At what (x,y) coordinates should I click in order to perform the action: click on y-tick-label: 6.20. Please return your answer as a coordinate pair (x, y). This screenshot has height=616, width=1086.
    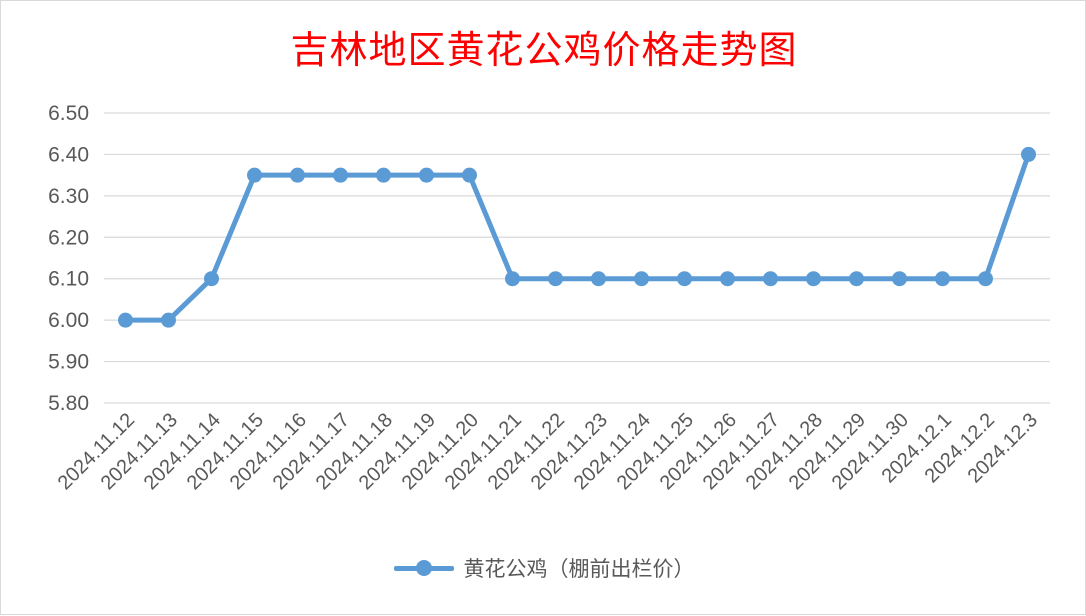
    Looking at the image, I should click on (68, 237).